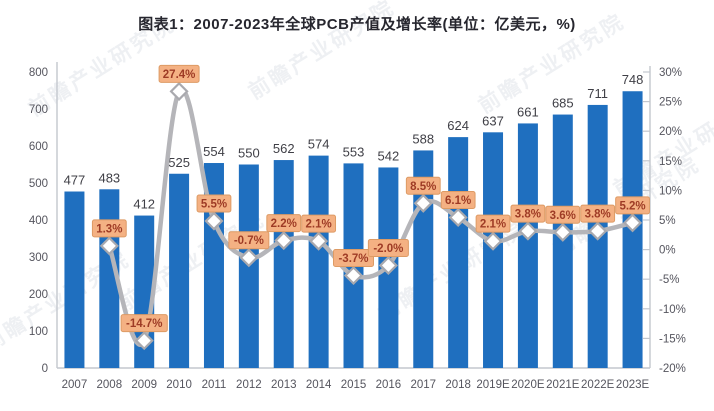 The width and height of the screenshot is (714, 411). I want to click on left-axis-tick-label: 600, so click(38, 147).